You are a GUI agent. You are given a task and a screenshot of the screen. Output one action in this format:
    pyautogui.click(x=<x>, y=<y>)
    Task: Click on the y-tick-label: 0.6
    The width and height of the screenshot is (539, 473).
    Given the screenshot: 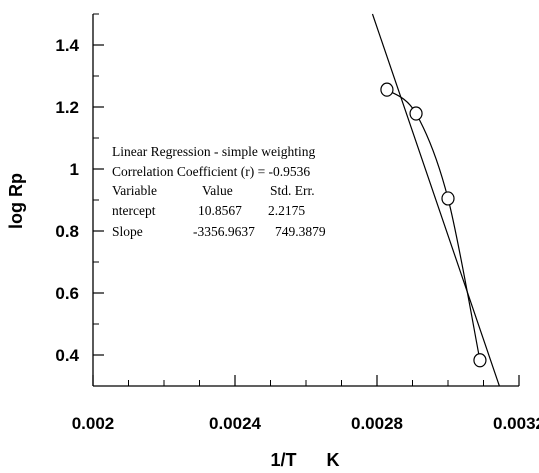 What is the action you would take?
    pyautogui.click(x=67, y=293)
    